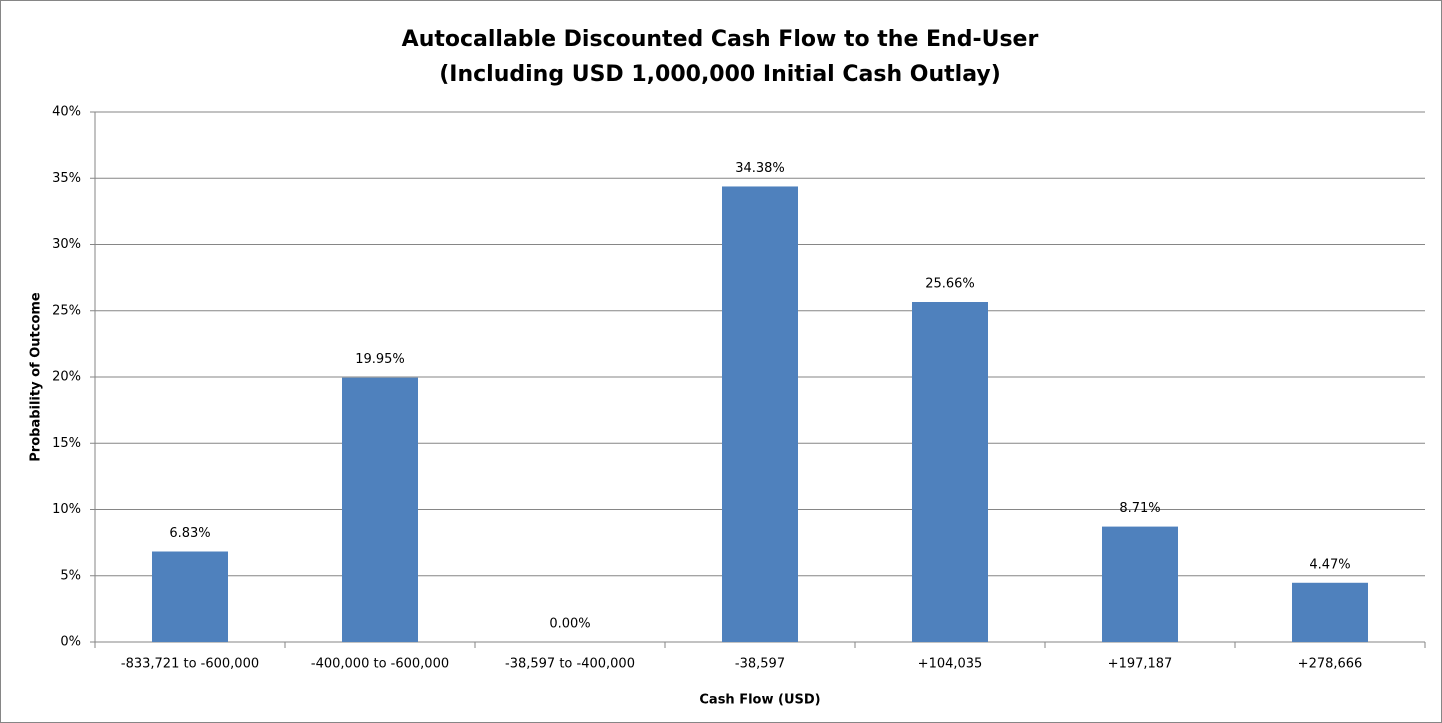  I want to click on data-label: 25.66%, so click(950, 284).